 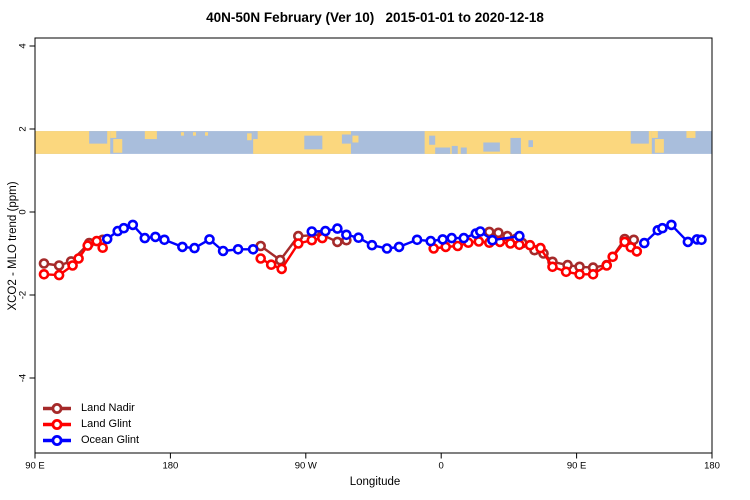 I want to click on y-tick-label: 4, so click(x=23, y=45).